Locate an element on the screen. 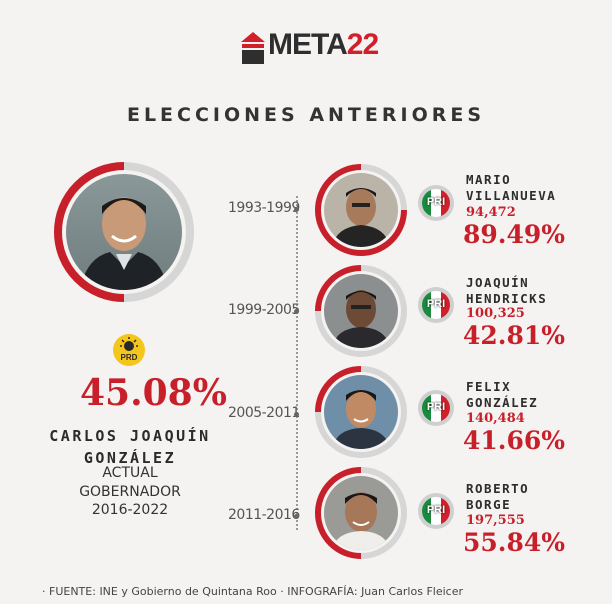 The height and width of the screenshot is (604, 612). section-title: ELECCIONES ANTERIORES is located at coordinates (306, 115).